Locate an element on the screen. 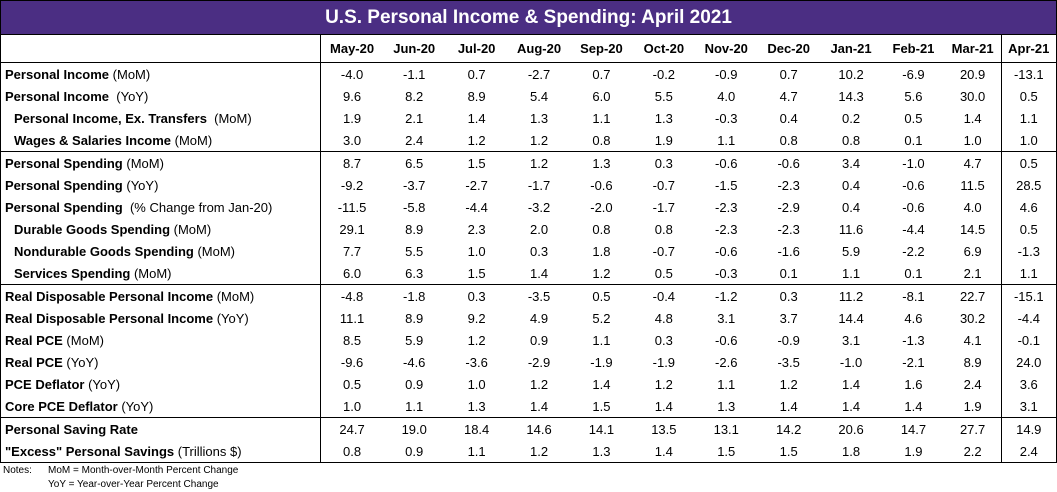  value-cell: 6.9 is located at coordinates (972, 251).